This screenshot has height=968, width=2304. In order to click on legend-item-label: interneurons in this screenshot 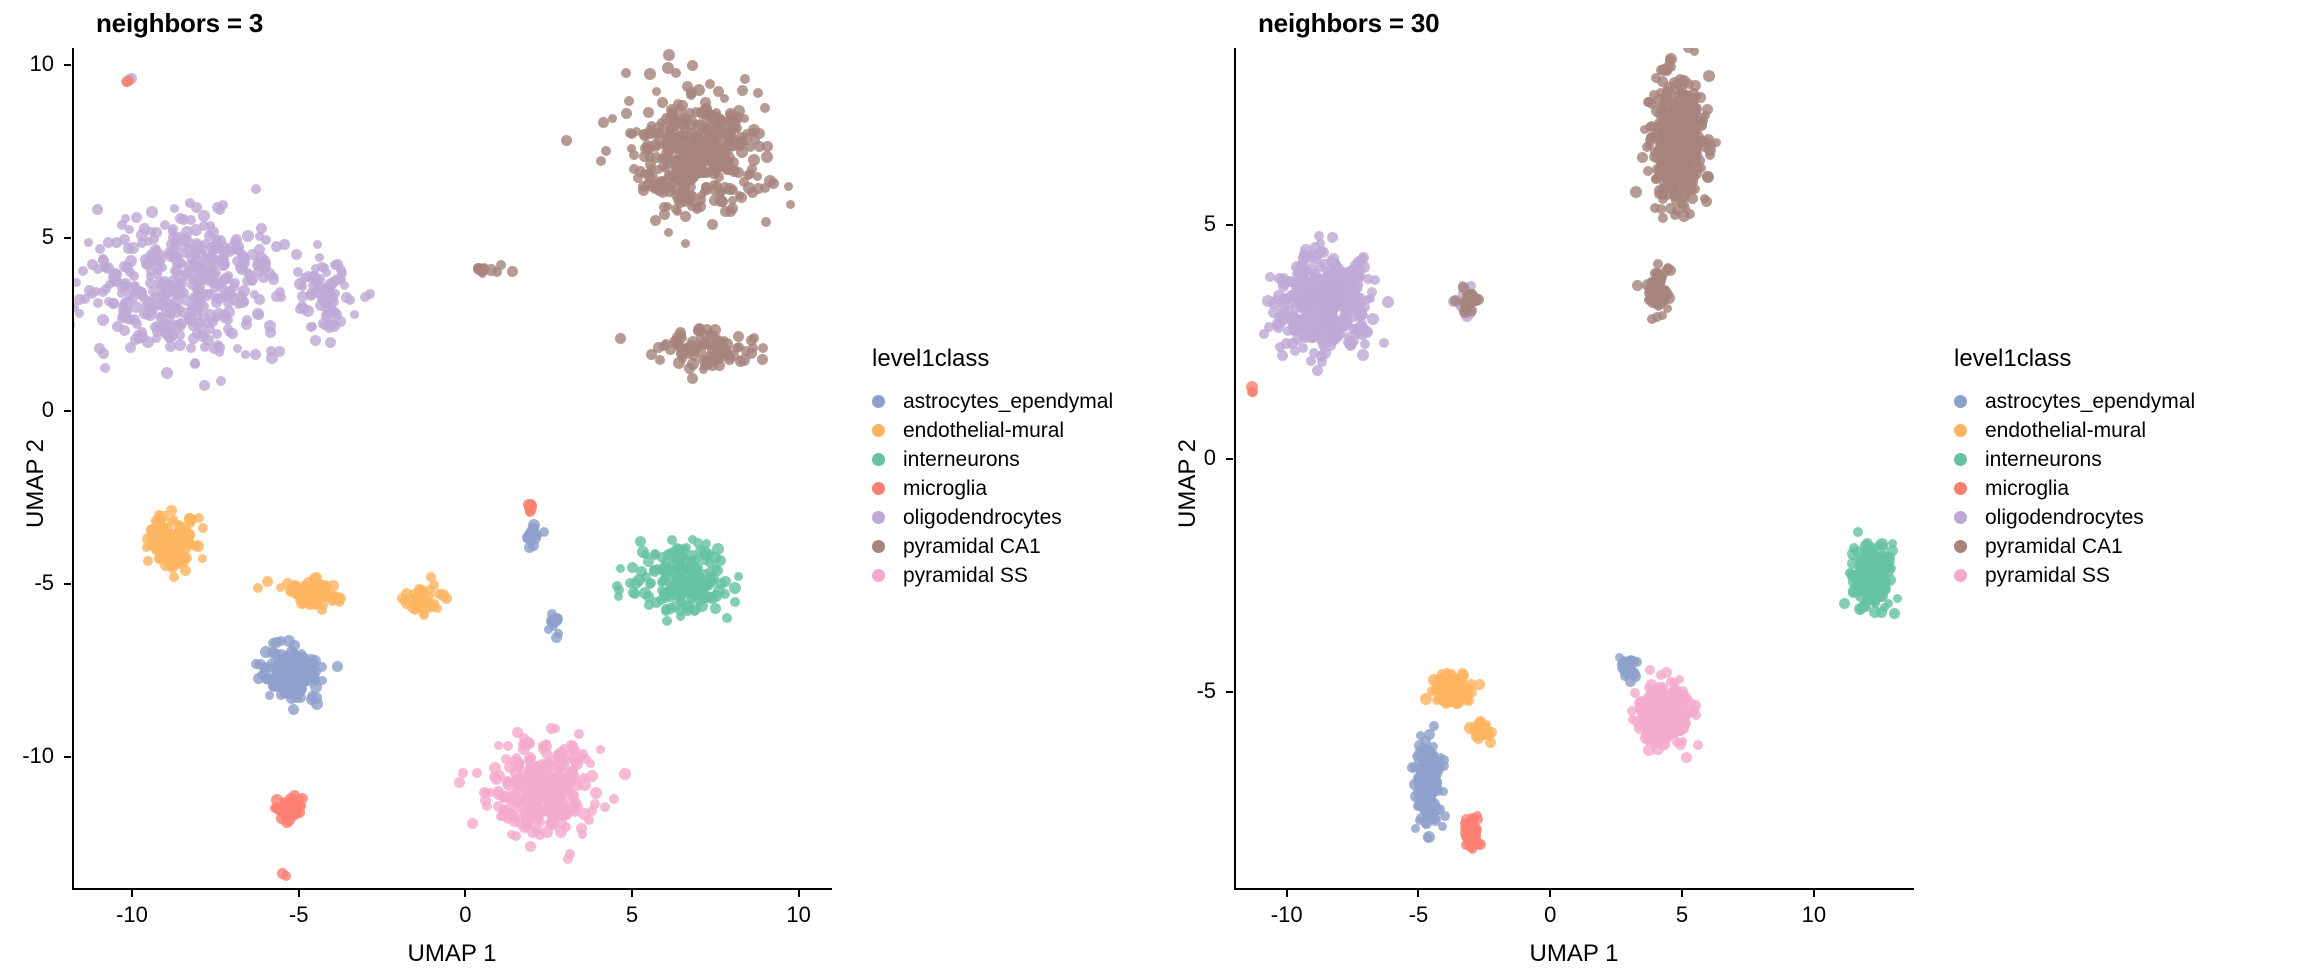, I will do `click(961, 459)`.